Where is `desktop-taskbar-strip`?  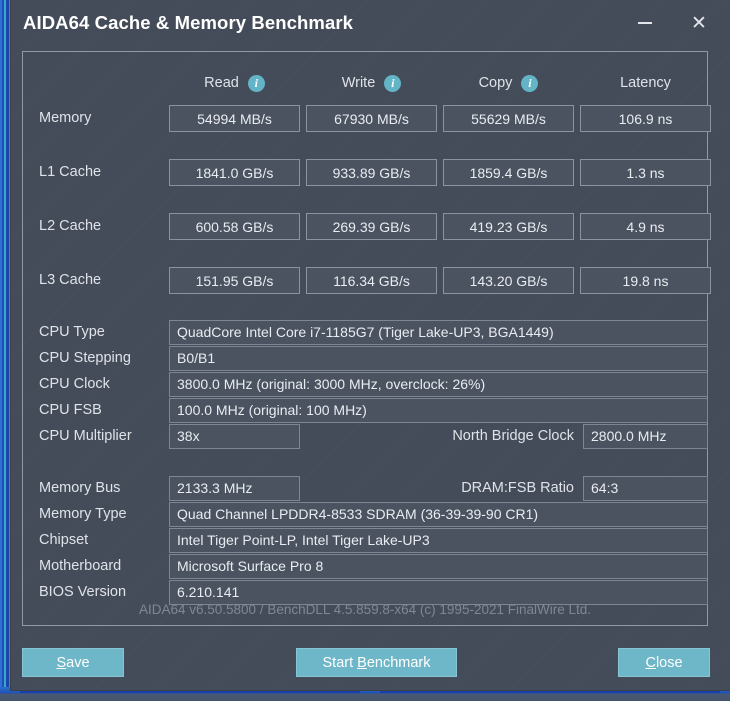
desktop-taskbar-strip is located at coordinates (365, 694).